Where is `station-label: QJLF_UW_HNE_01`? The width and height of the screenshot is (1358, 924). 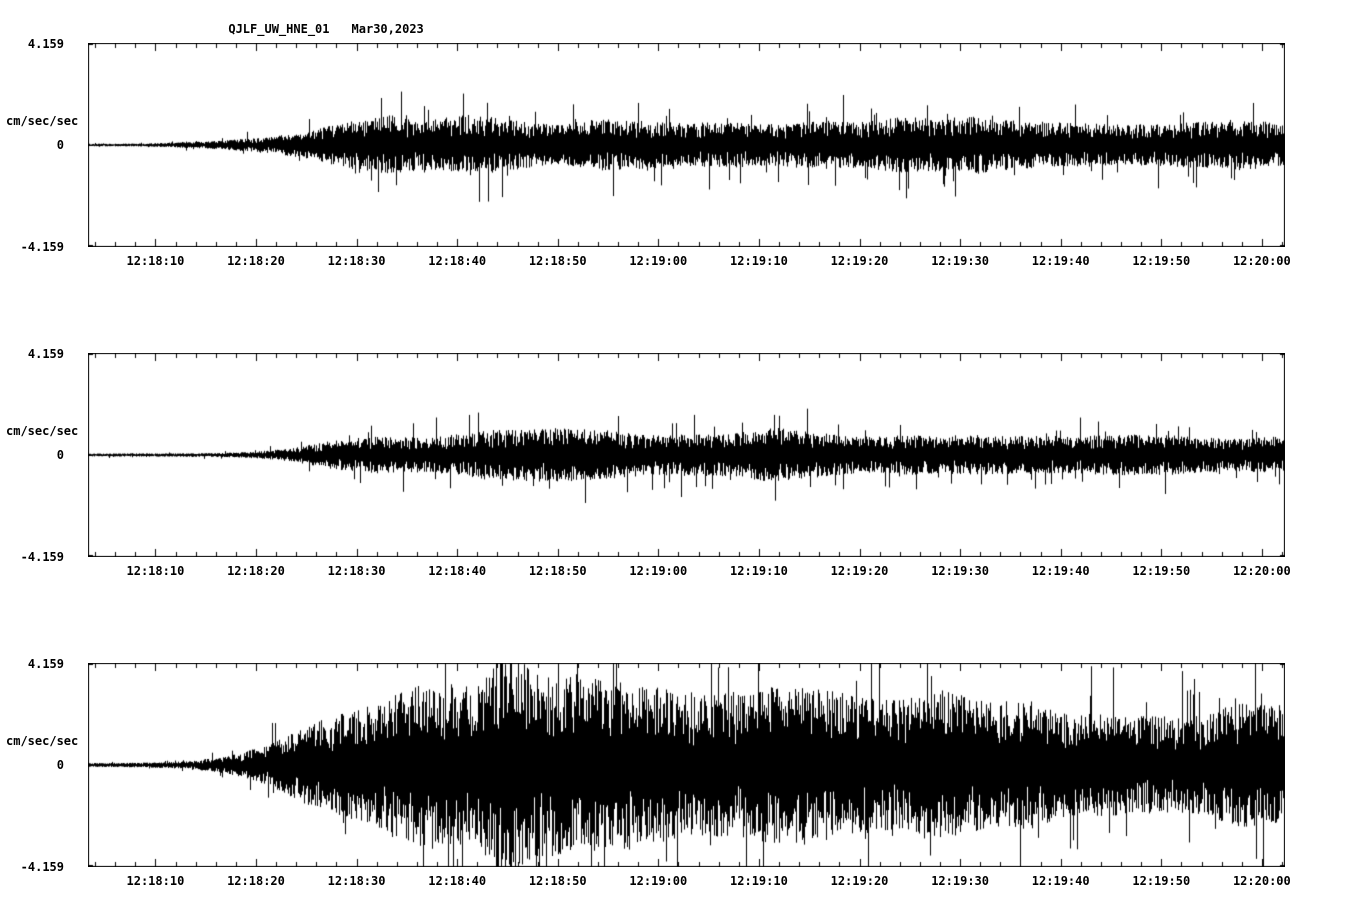 station-label: QJLF_UW_HNE_01 is located at coordinates (279, 29).